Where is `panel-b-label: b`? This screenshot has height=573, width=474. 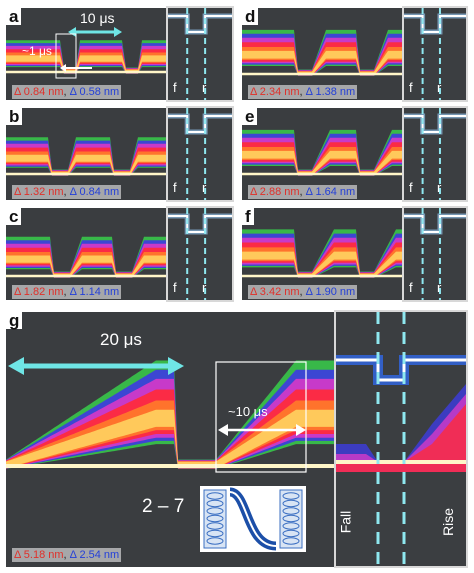 panel-b-label: b is located at coordinates (14, 116).